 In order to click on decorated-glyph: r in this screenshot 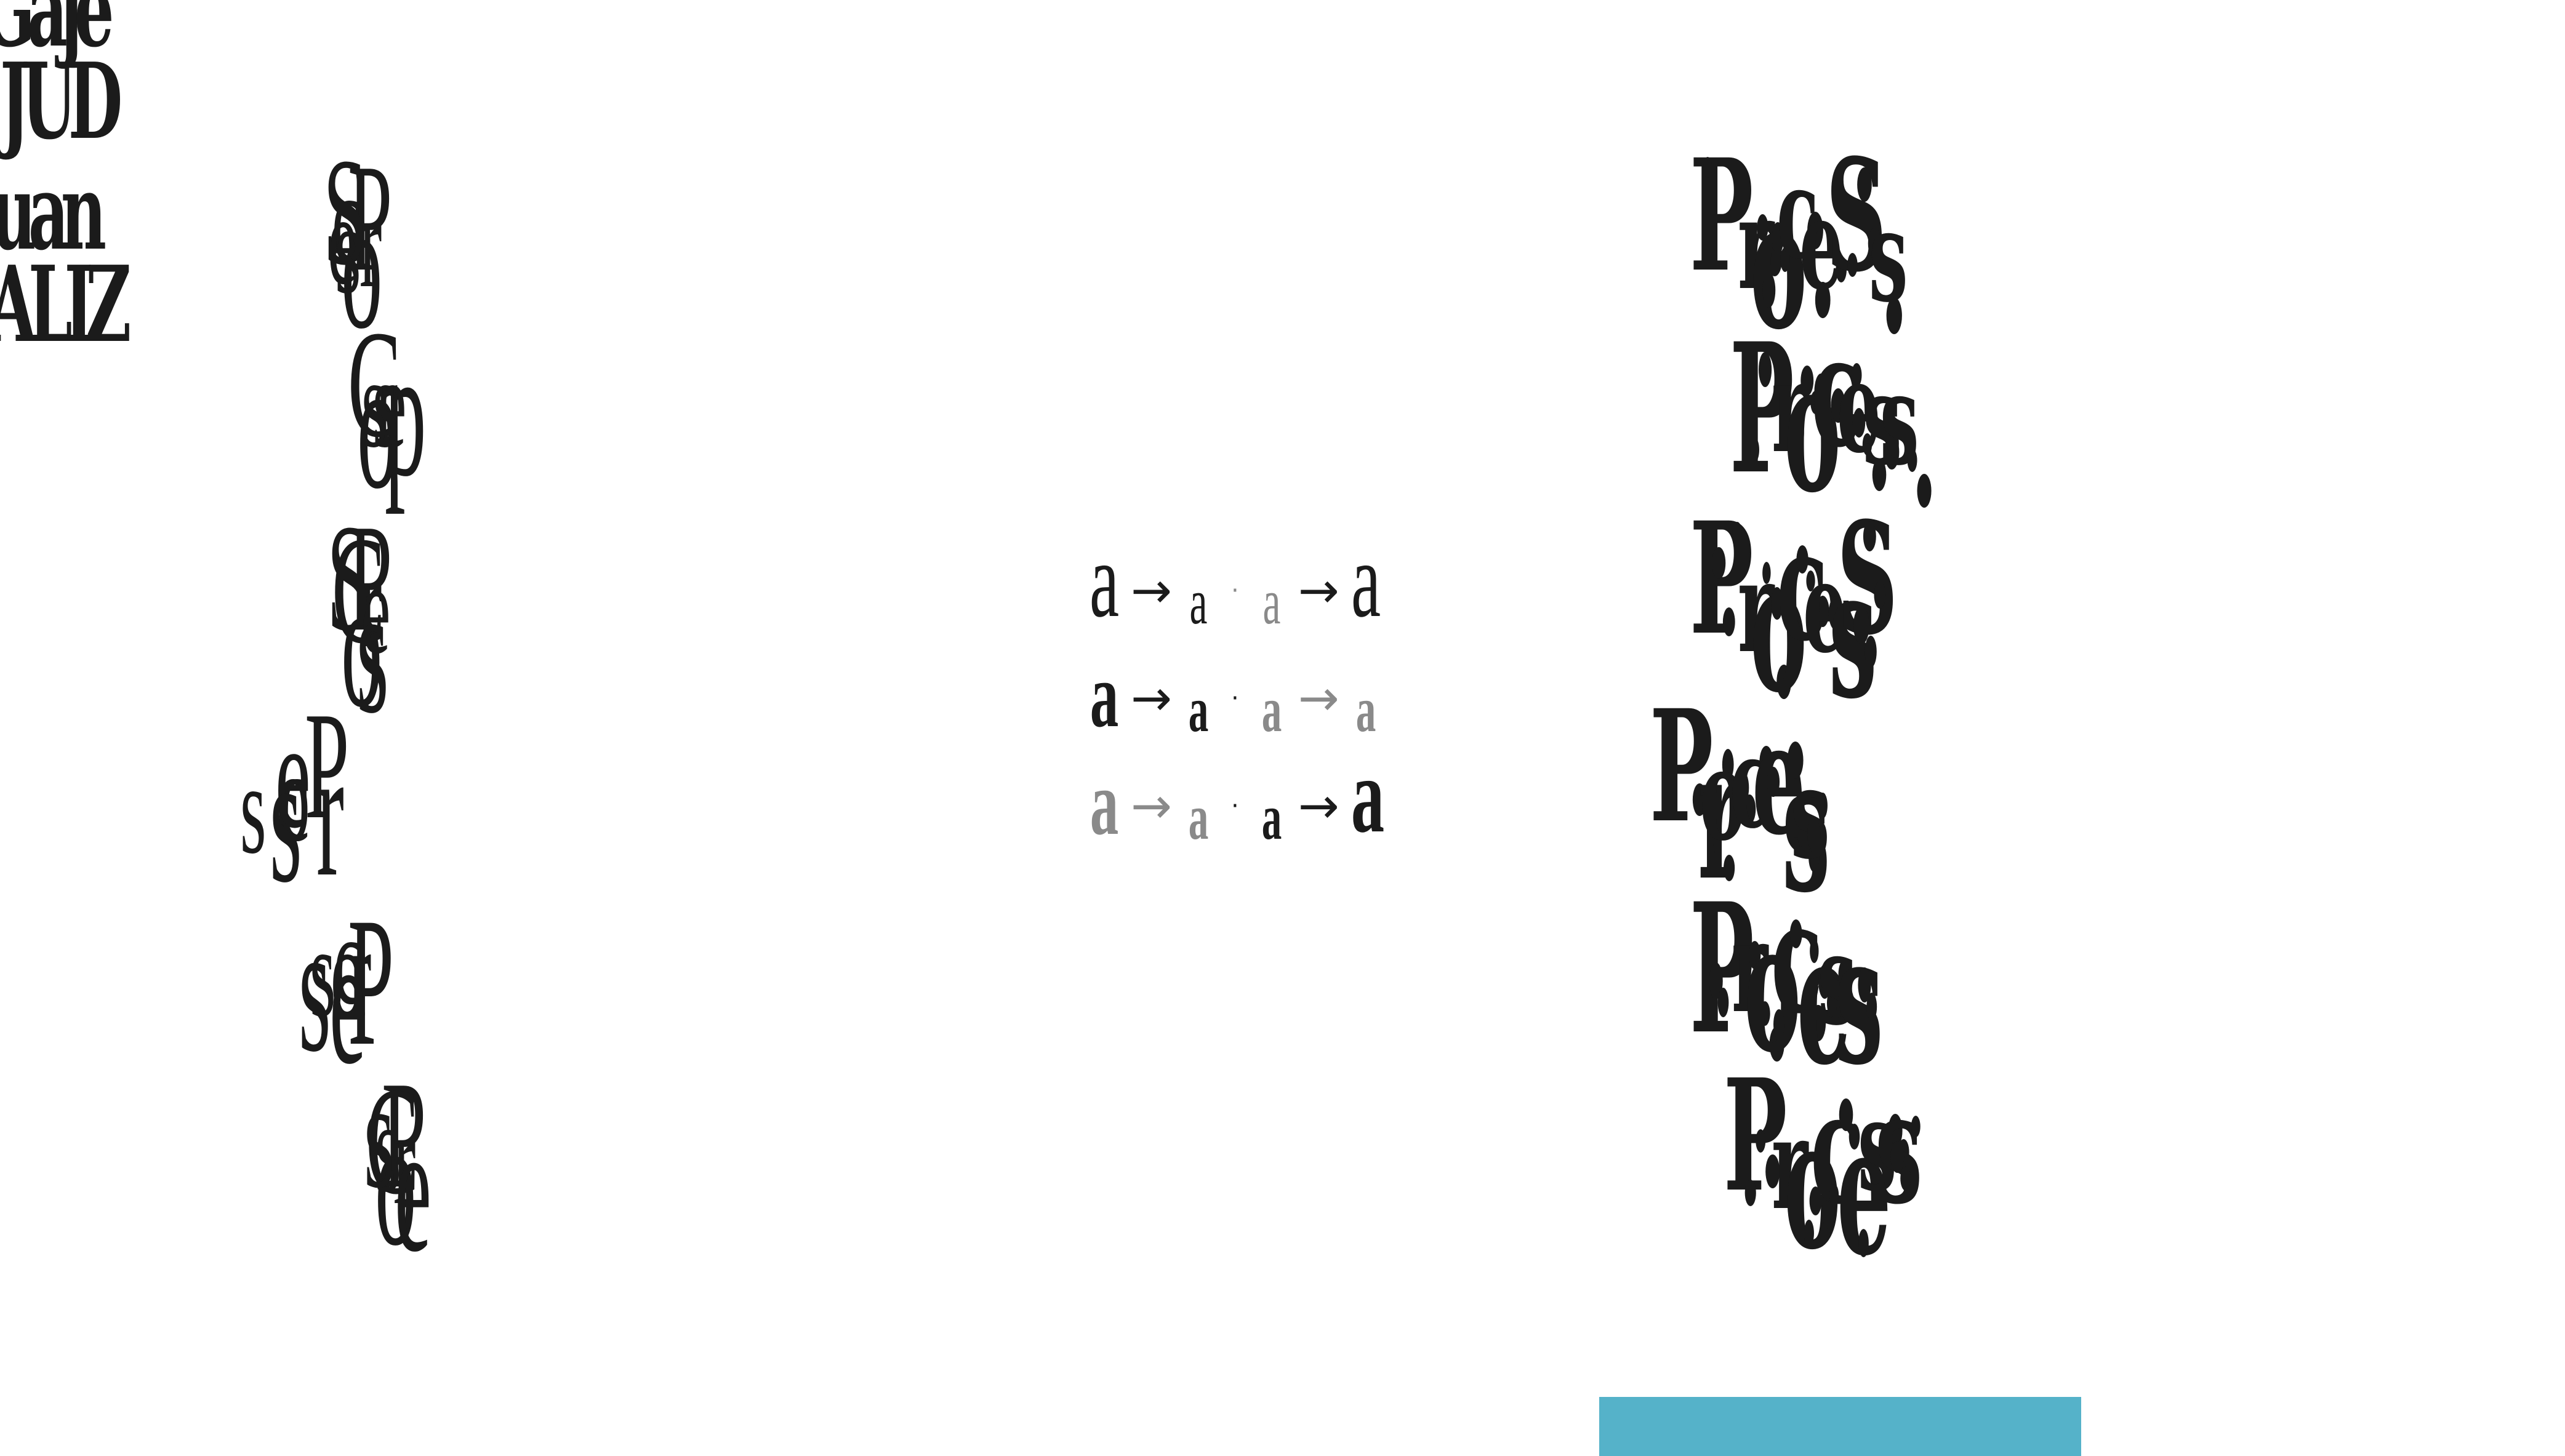, I will do `click(1797, 1165)`.